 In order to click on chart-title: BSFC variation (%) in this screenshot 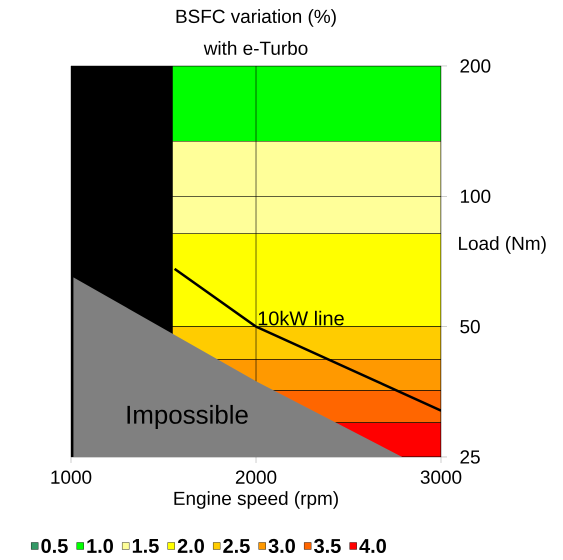, I will do `click(256, 18)`.